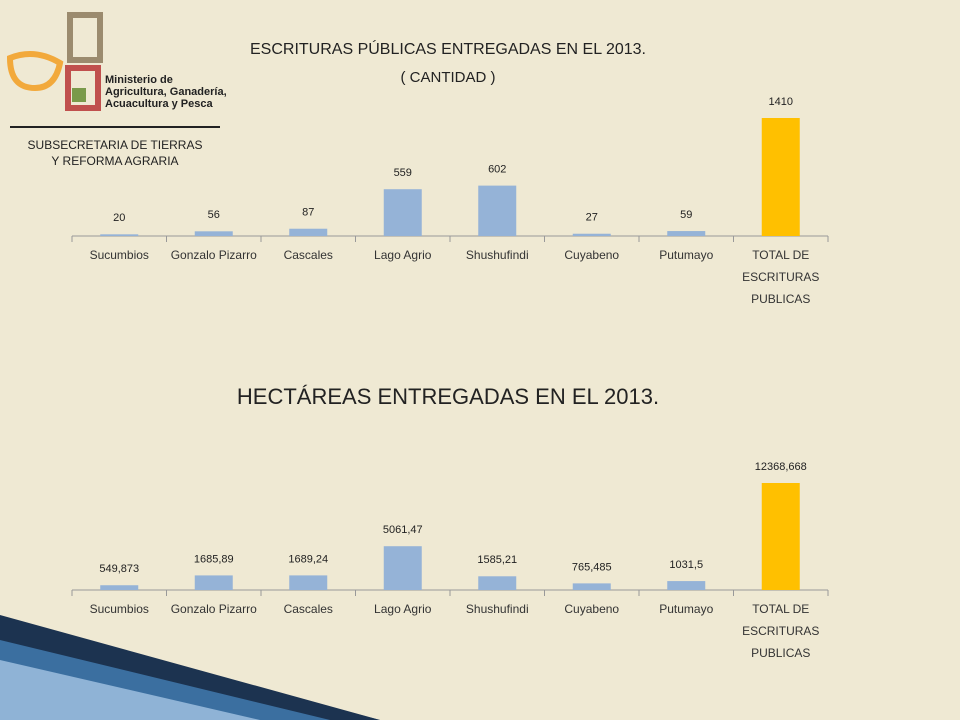 The height and width of the screenshot is (720, 960). I want to click on data-label: 1689,24, so click(308, 559).